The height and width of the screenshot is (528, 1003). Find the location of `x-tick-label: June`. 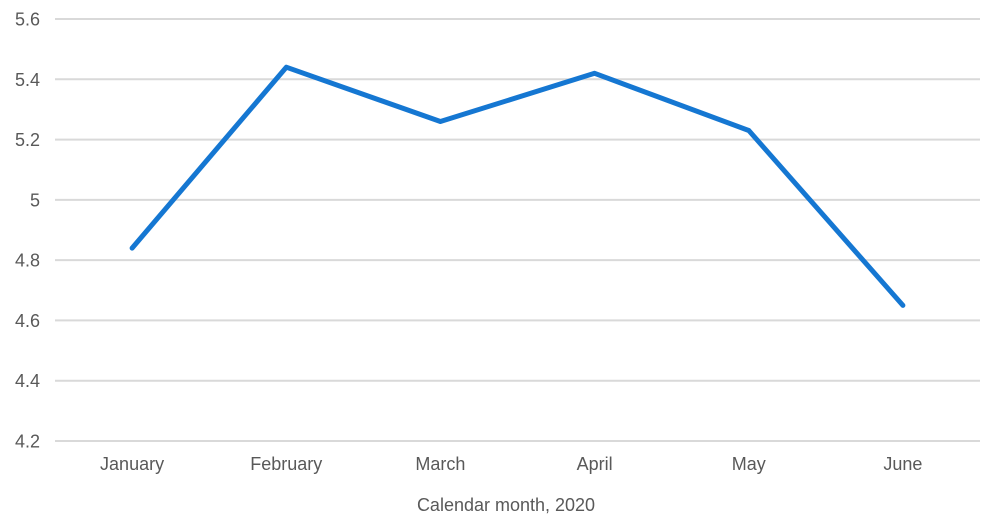

x-tick-label: June is located at coordinates (902, 464).